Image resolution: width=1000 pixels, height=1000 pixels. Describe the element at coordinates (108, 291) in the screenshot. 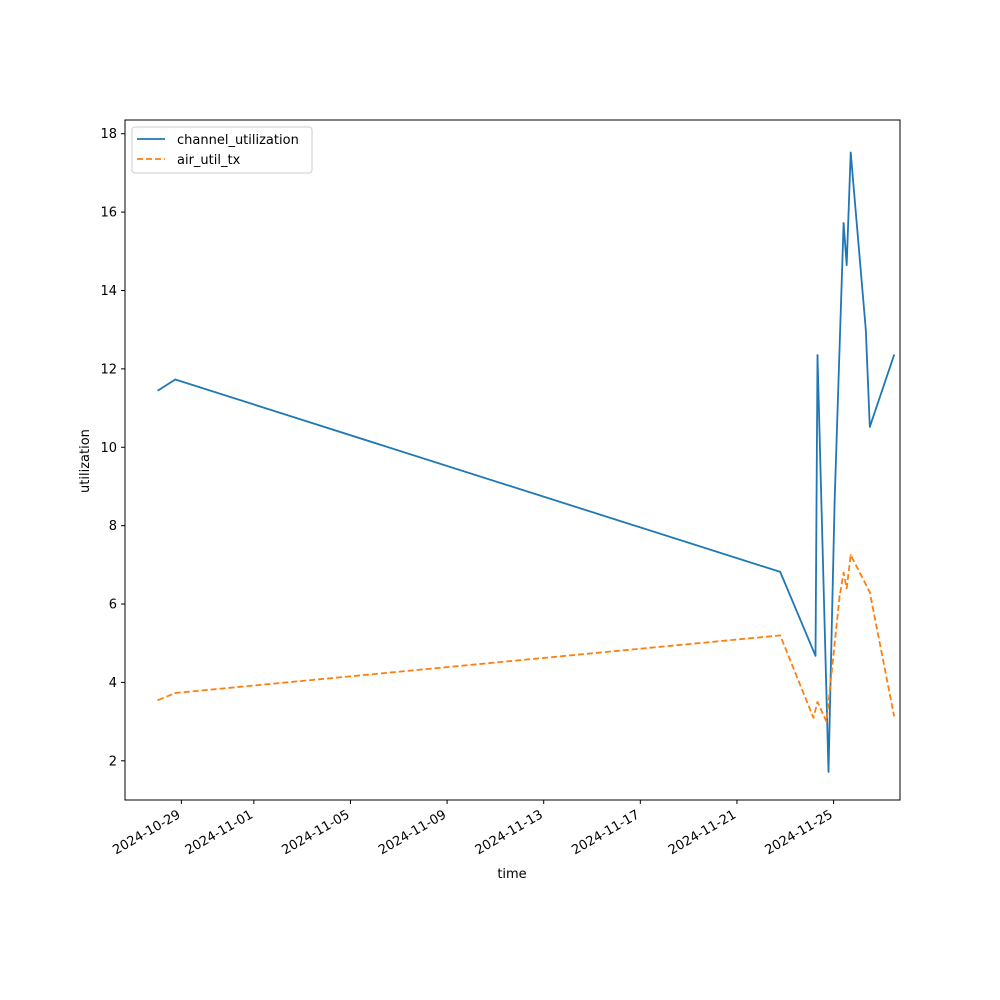

I see `y-tick-label: 14` at that location.